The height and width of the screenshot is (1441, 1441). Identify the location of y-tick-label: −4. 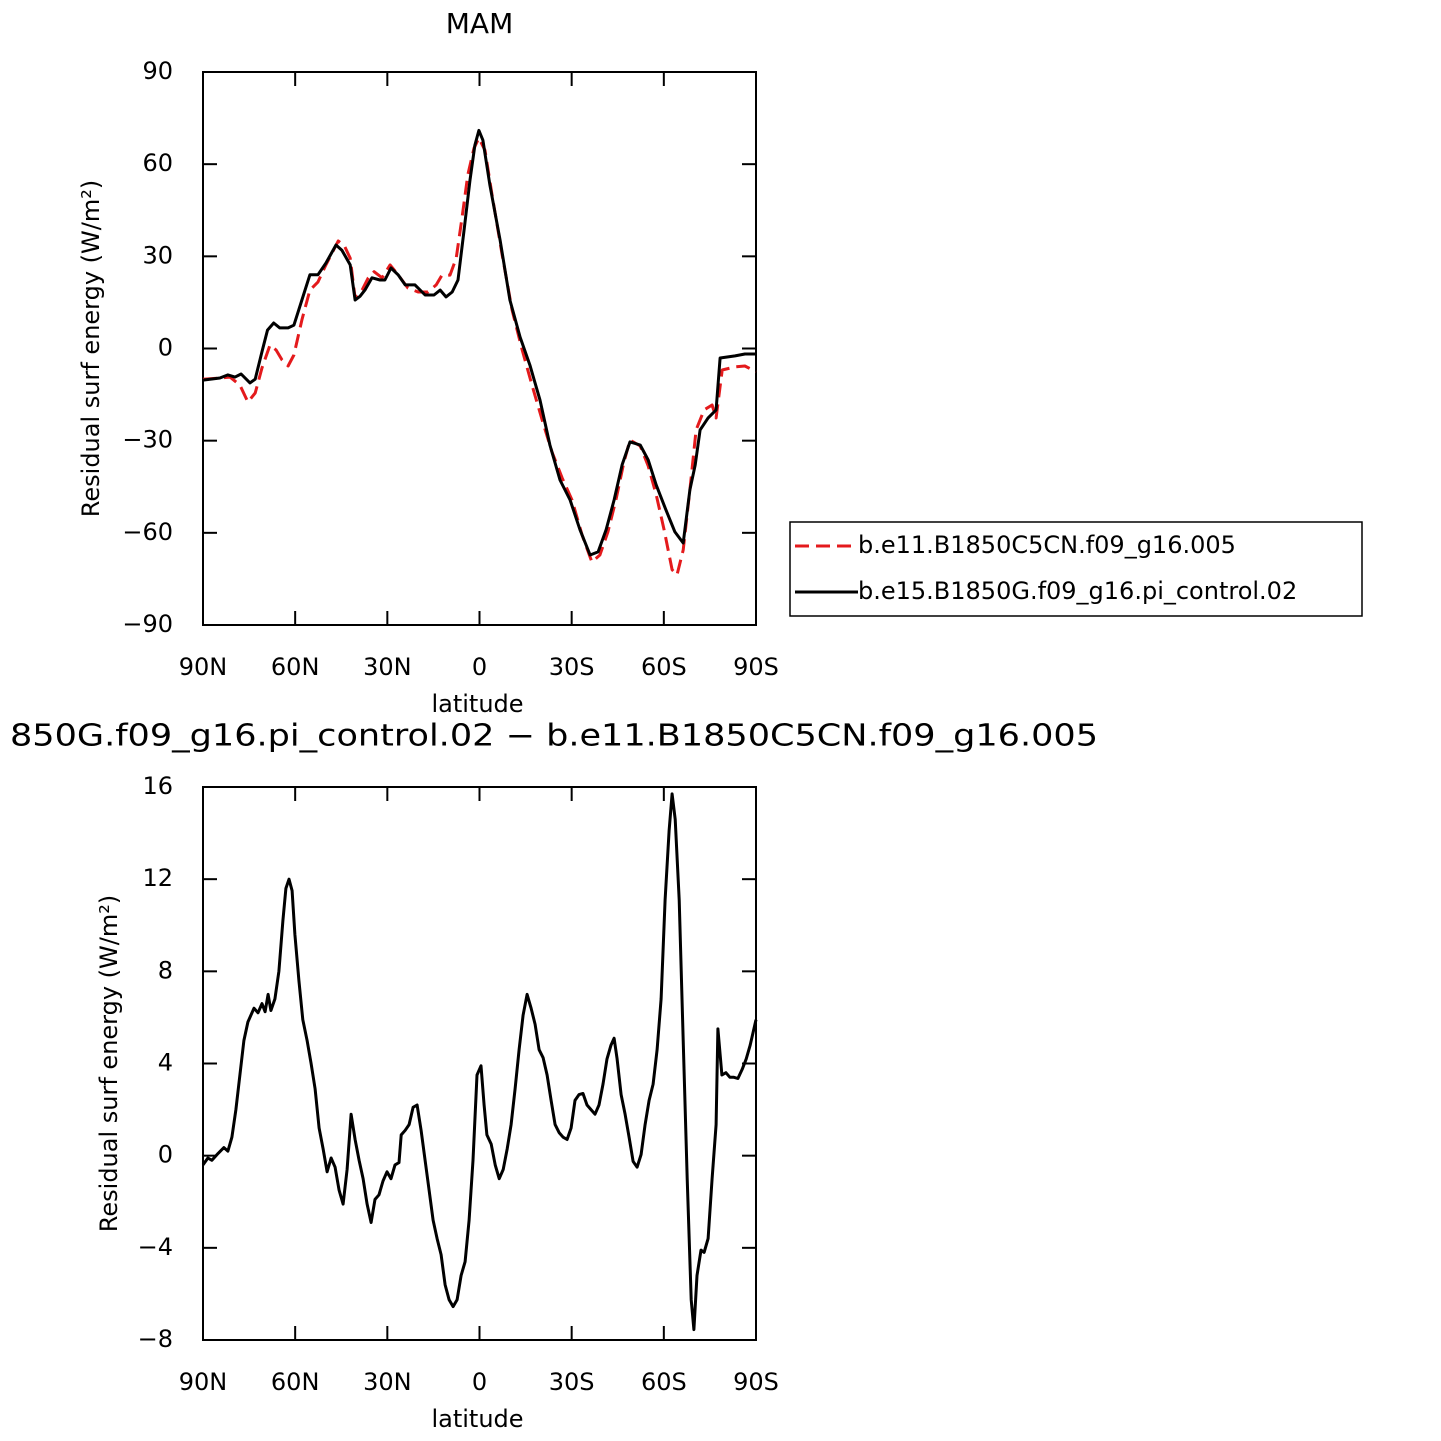
(155, 1247).